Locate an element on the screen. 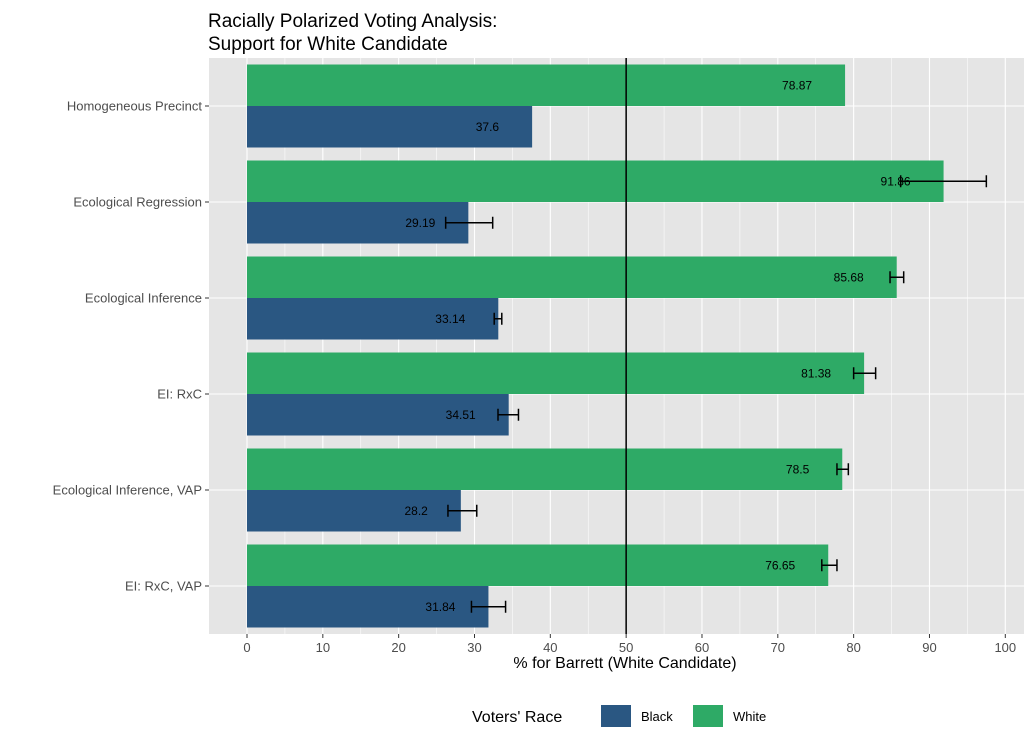  legend-swatch-white is located at coordinates (708, 716).